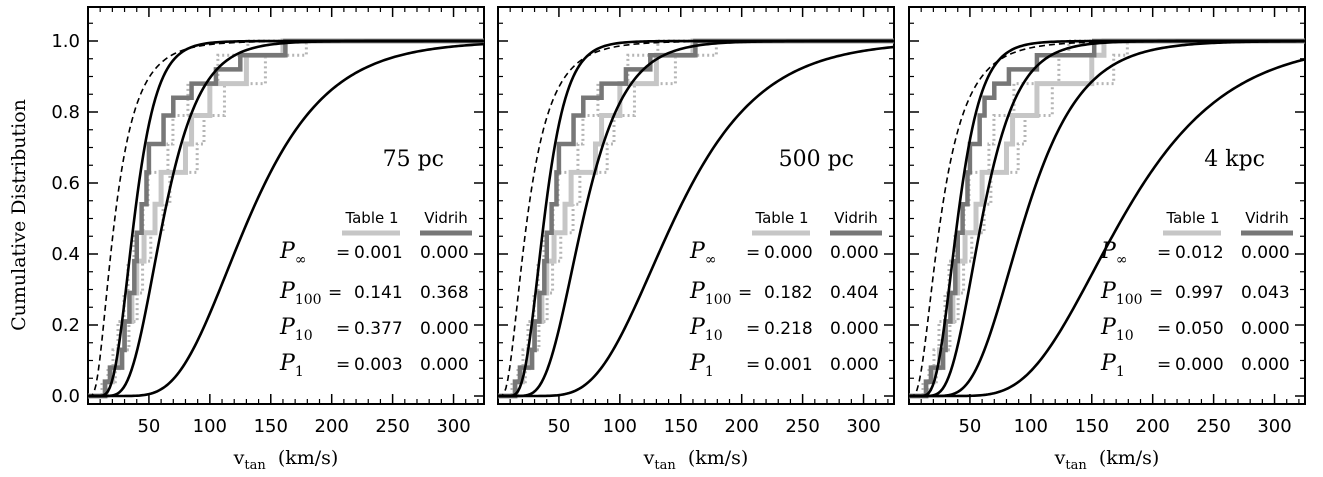 This screenshot has height=477, width=1323. I want to click on stat-vidrih-value: 0.043, so click(1265, 293).